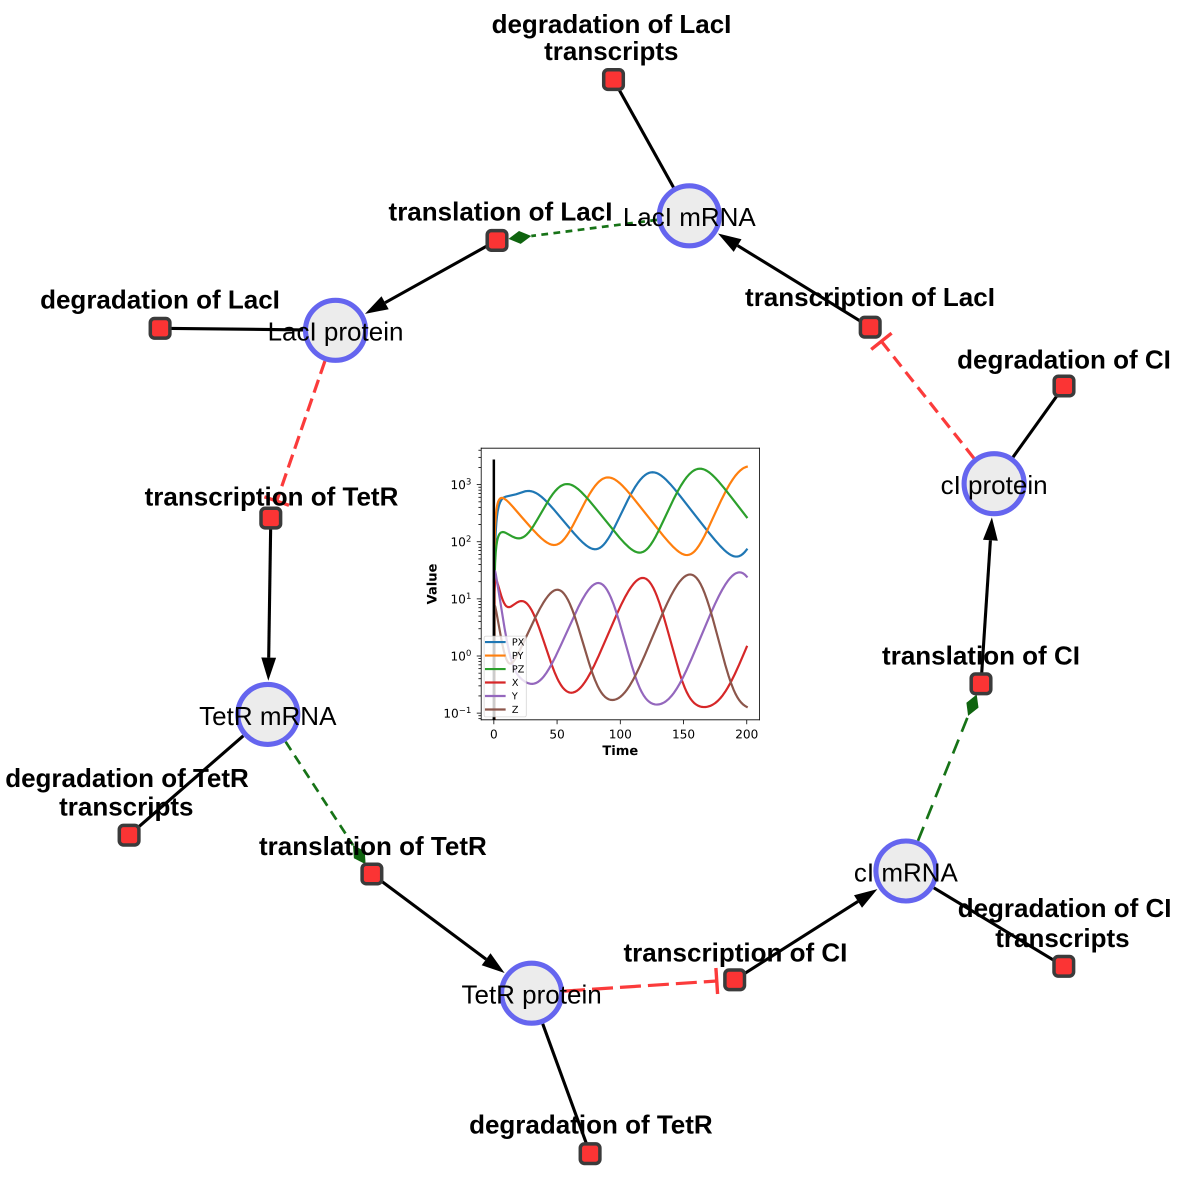 The image size is (1189, 1200). Describe the element at coordinates (870, 297) in the screenshot. I see `svg-text: transcription of LacI` at that location.